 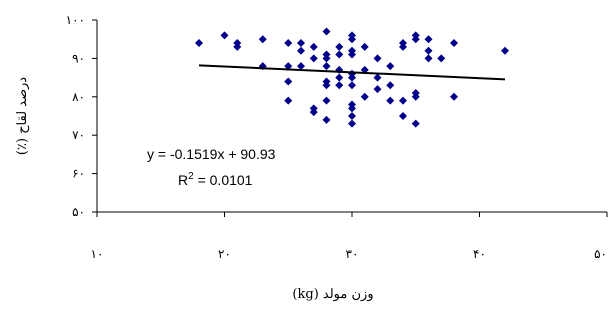 What do you see at coordinates (78, 174) in the screenshot?
I see `y-tick-label: ۶۰` at bounding box center [78, 174].